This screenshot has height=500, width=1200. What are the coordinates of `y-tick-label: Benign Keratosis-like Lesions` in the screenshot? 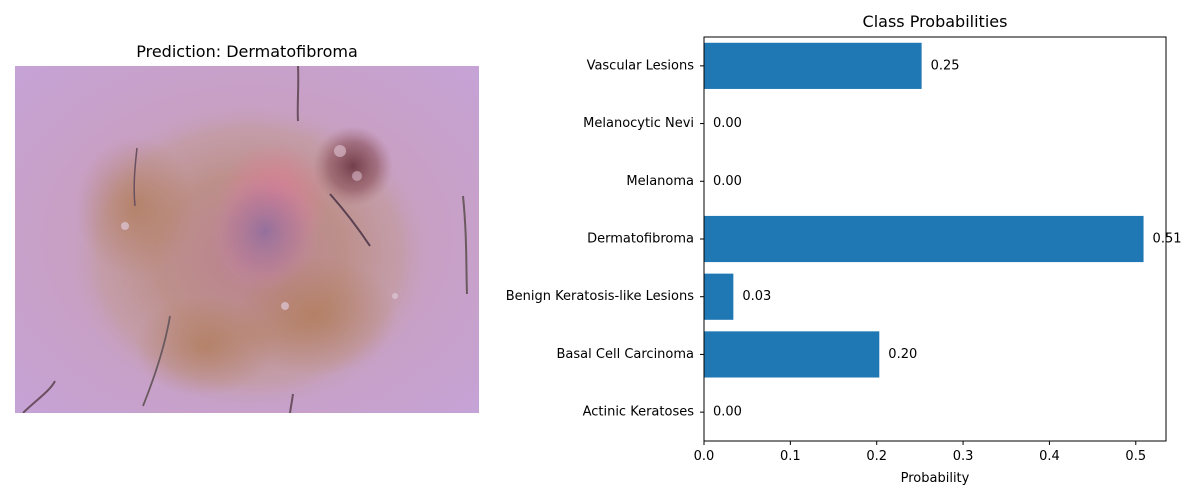 It's located at (600, 296).